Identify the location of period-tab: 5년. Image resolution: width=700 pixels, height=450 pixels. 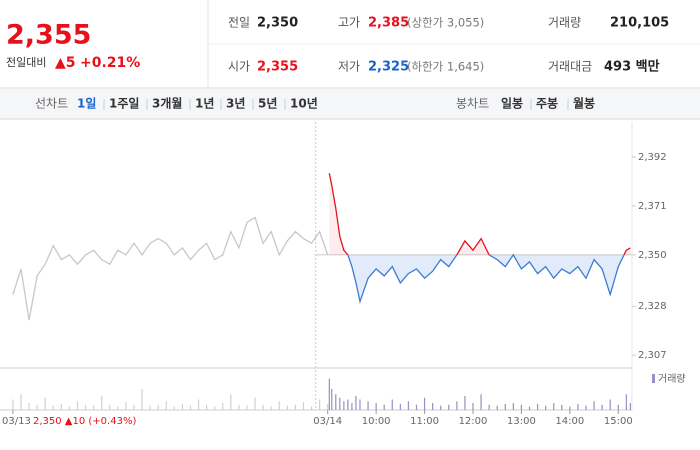
(267, 104).